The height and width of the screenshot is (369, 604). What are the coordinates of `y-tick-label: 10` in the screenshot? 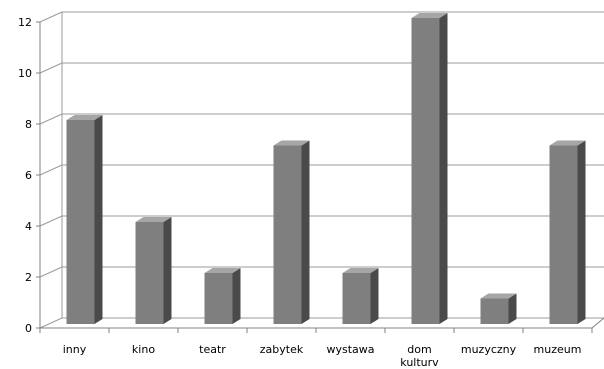 It's located at (25, 73).